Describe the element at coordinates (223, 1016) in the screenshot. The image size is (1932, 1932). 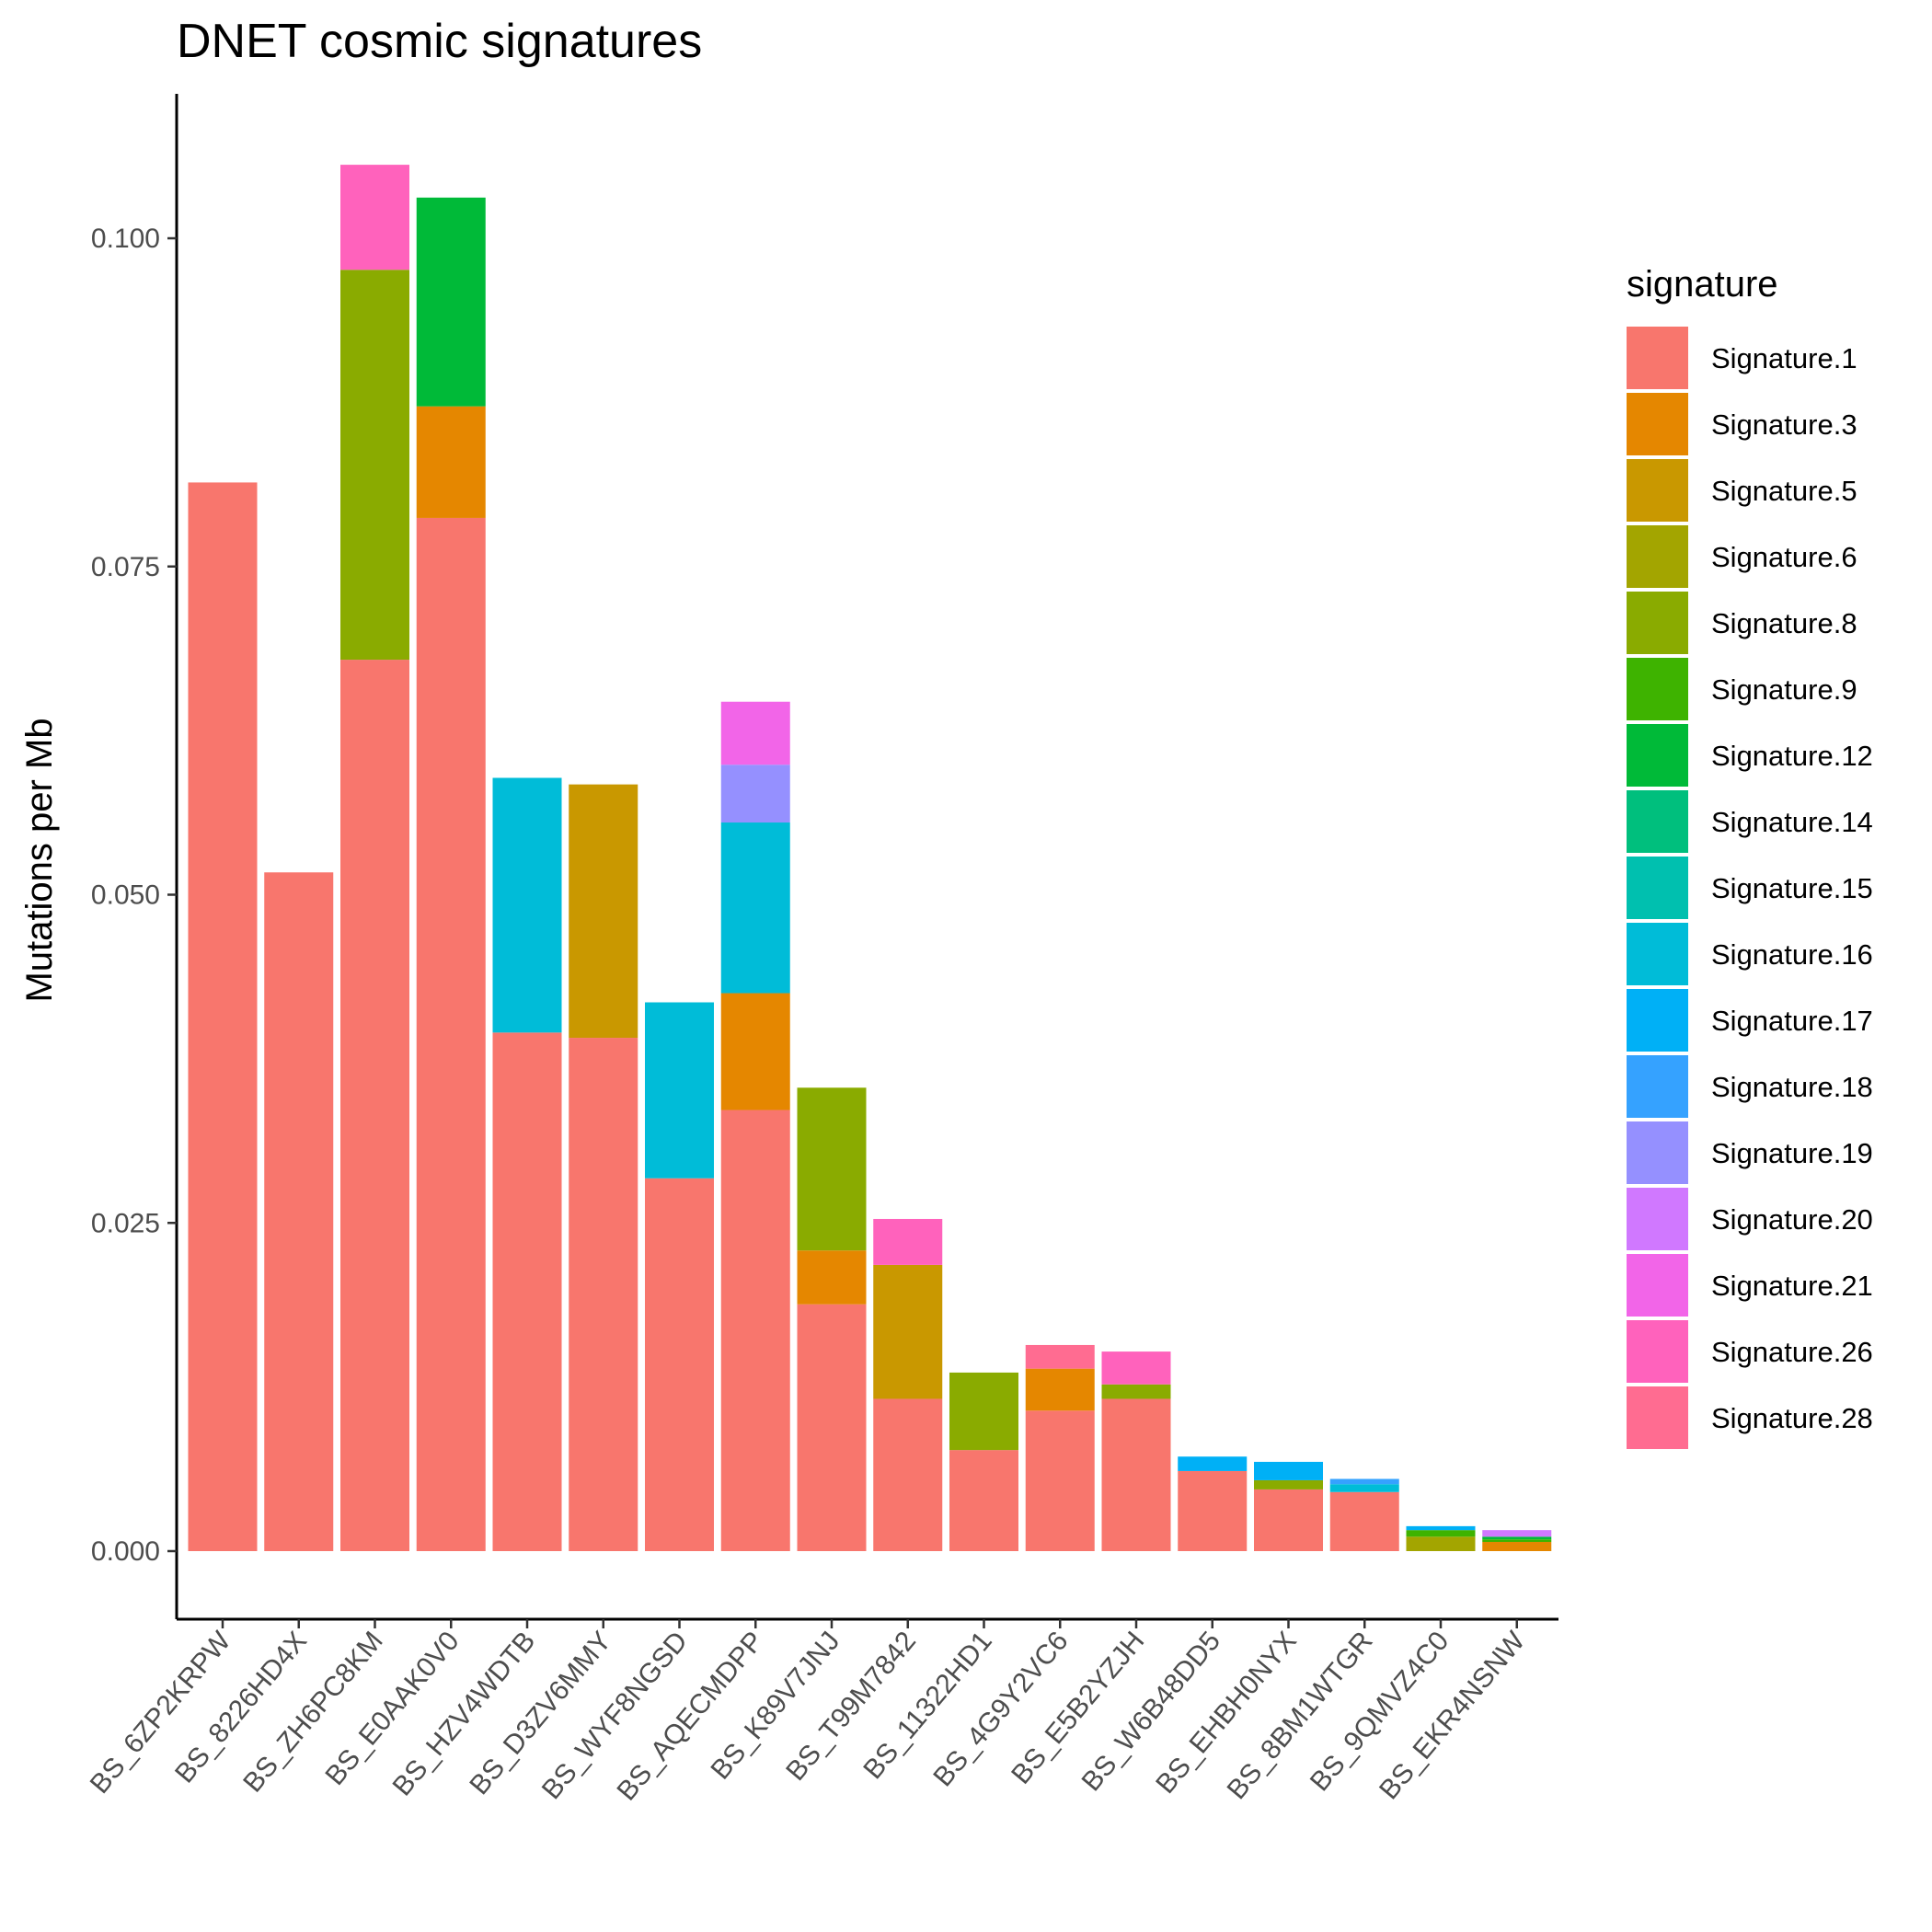
I see `bar-segment-BS_6ZP2KRPW-Signature.1` at that location.